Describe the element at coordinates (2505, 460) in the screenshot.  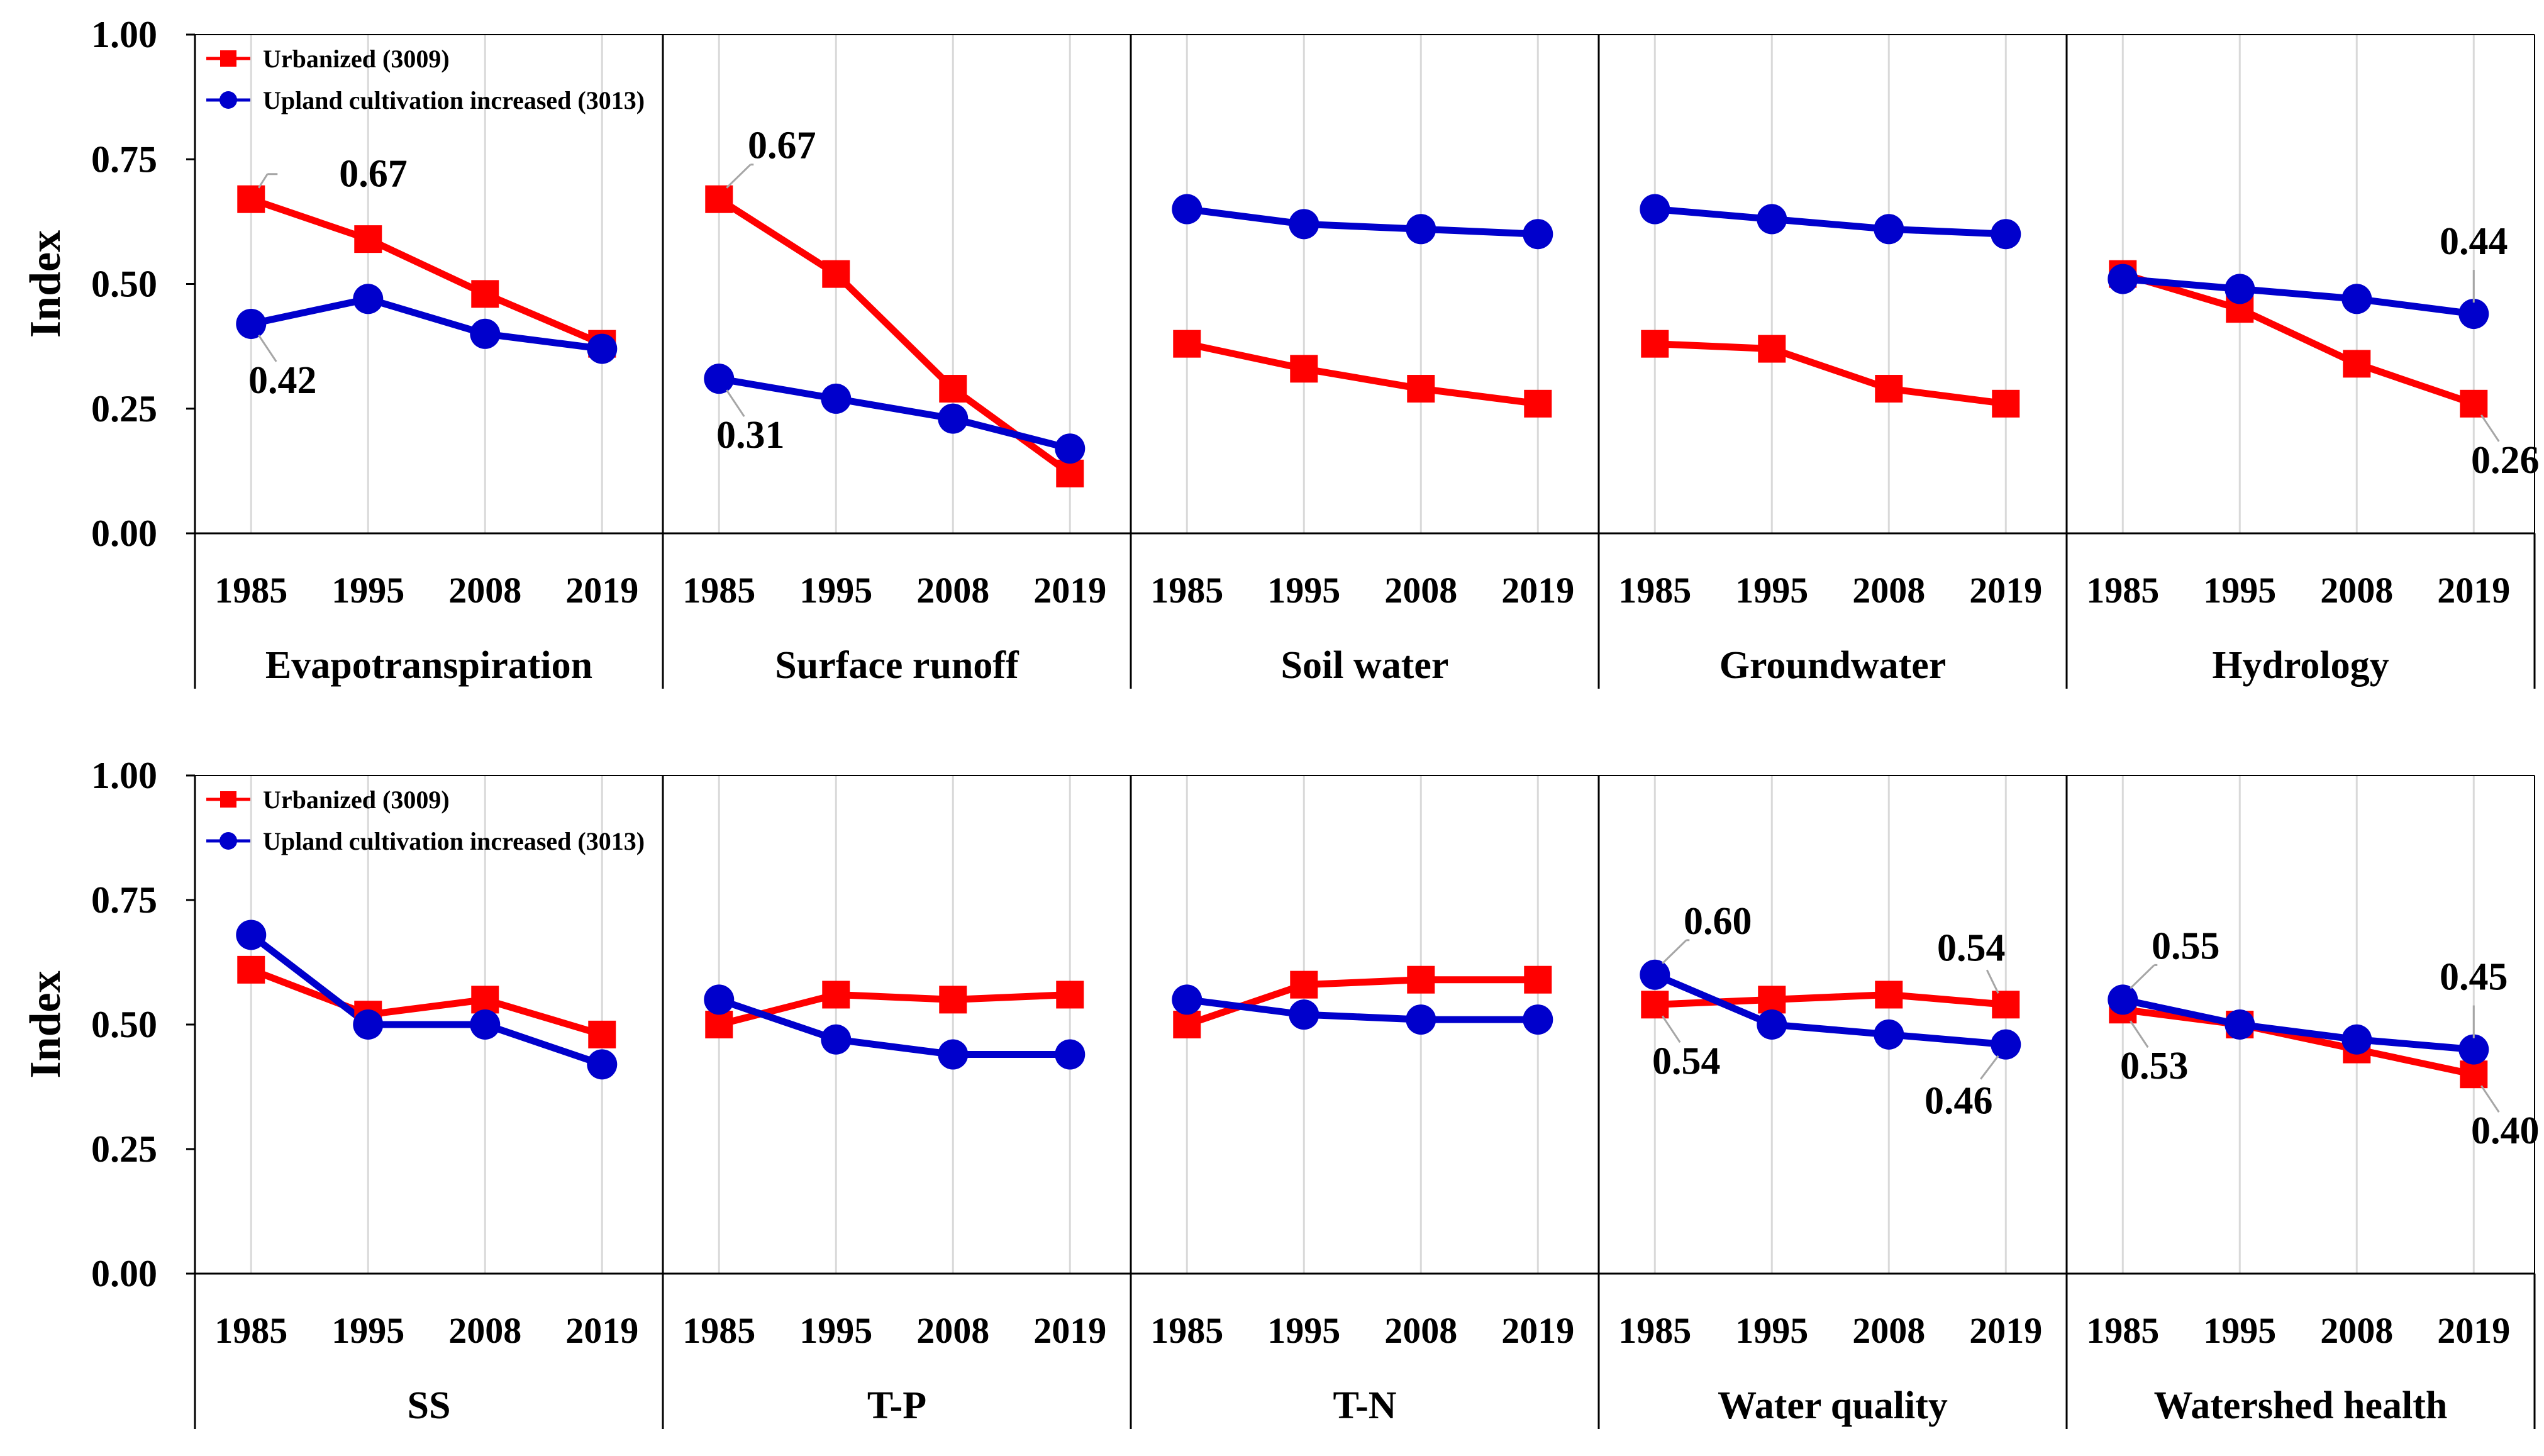
I see `data-label: 0.26` at that location.